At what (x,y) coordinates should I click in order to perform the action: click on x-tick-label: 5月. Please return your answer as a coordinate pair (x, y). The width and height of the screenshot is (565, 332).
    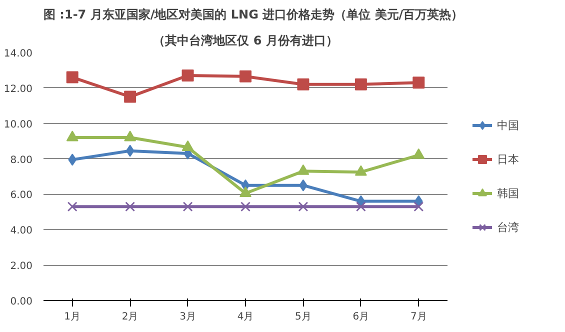
    Looking at the image, I should click on (303, 317).